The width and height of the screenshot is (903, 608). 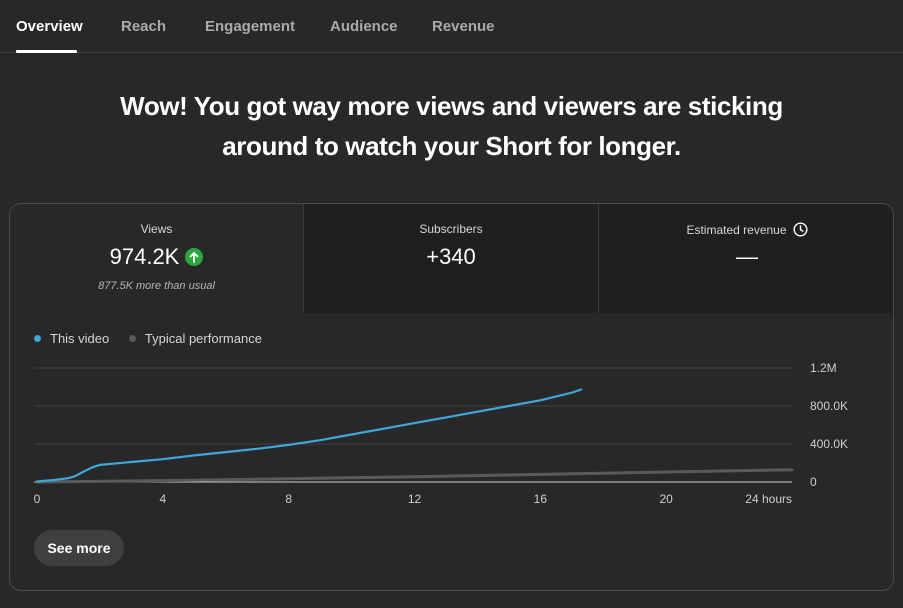 What do you see at coordinates (309, 435) in the screenshot?
I see `series-line-this-video` at bounding box center [309, 435].